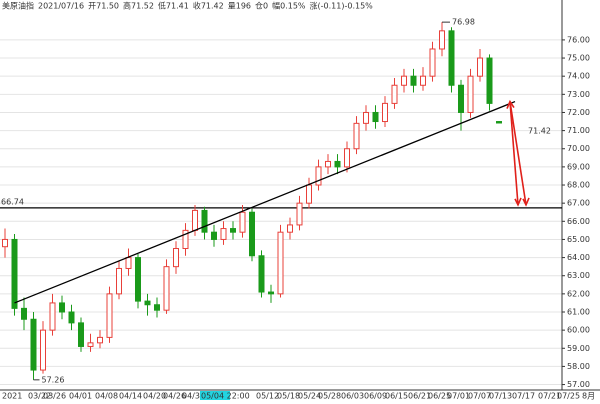 This screenshot has width=600, height=404. I want to click on y-tick-label: 64.00, so click(578, 257).